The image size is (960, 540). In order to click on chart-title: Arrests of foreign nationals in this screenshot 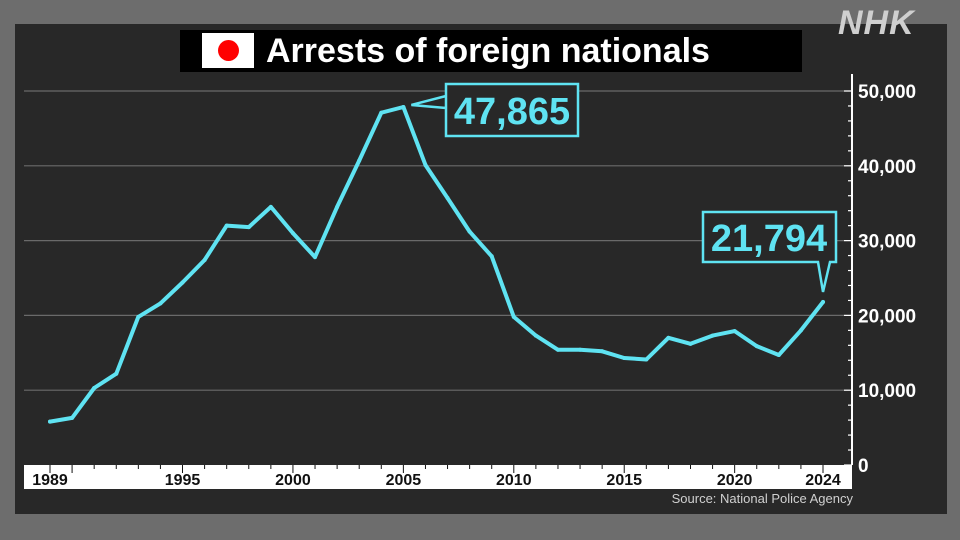, I will do `click(488, 51)`.